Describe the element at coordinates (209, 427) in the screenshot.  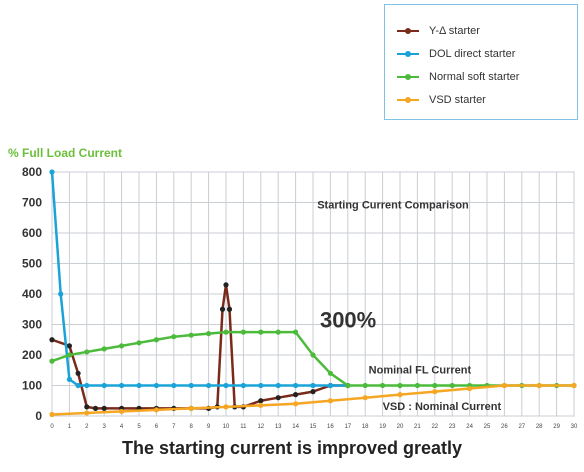
I see `x-tick-label: 9` at that location.